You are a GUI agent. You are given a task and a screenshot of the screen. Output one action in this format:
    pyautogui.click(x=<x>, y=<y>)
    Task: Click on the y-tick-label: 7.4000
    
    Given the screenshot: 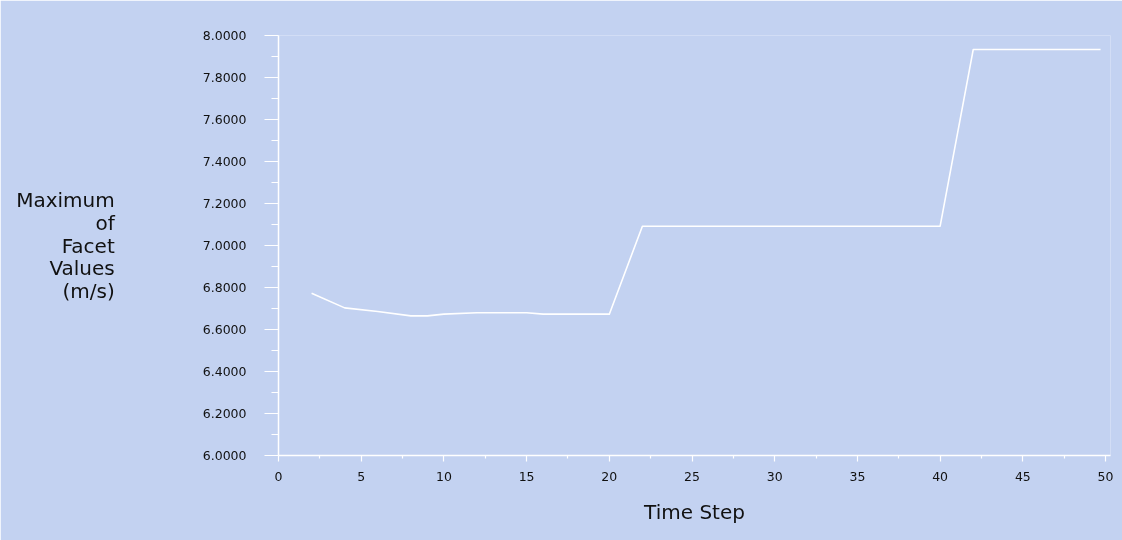 What is the action you would take?
    pyautogui.click(x=224, y=161)
    